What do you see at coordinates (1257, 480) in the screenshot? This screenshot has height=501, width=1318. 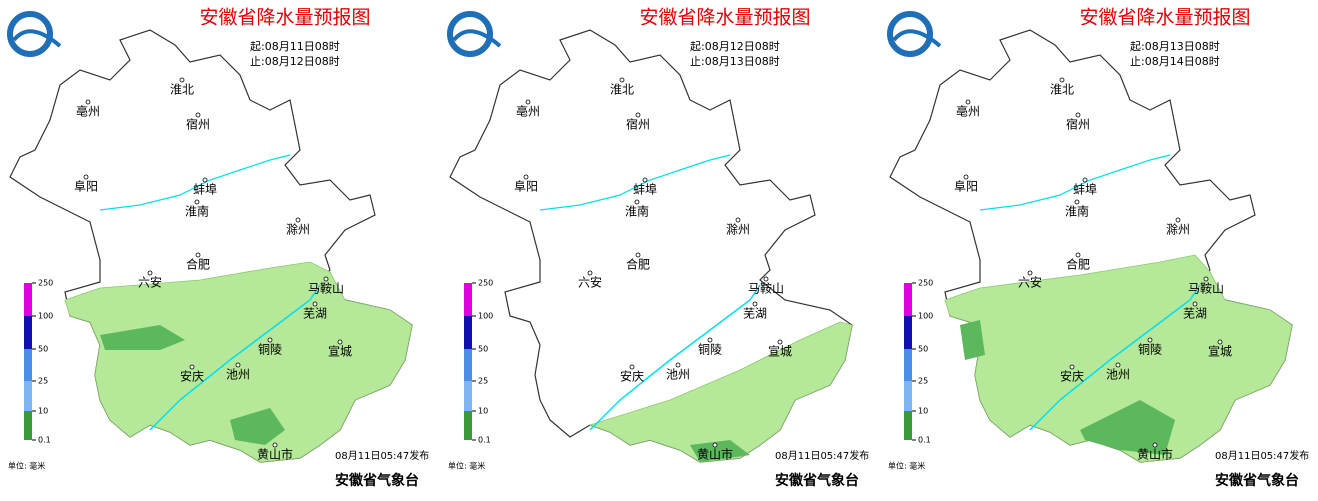 I see `agency-name: 安徽省气象台` at bounding box center [1257, 480].